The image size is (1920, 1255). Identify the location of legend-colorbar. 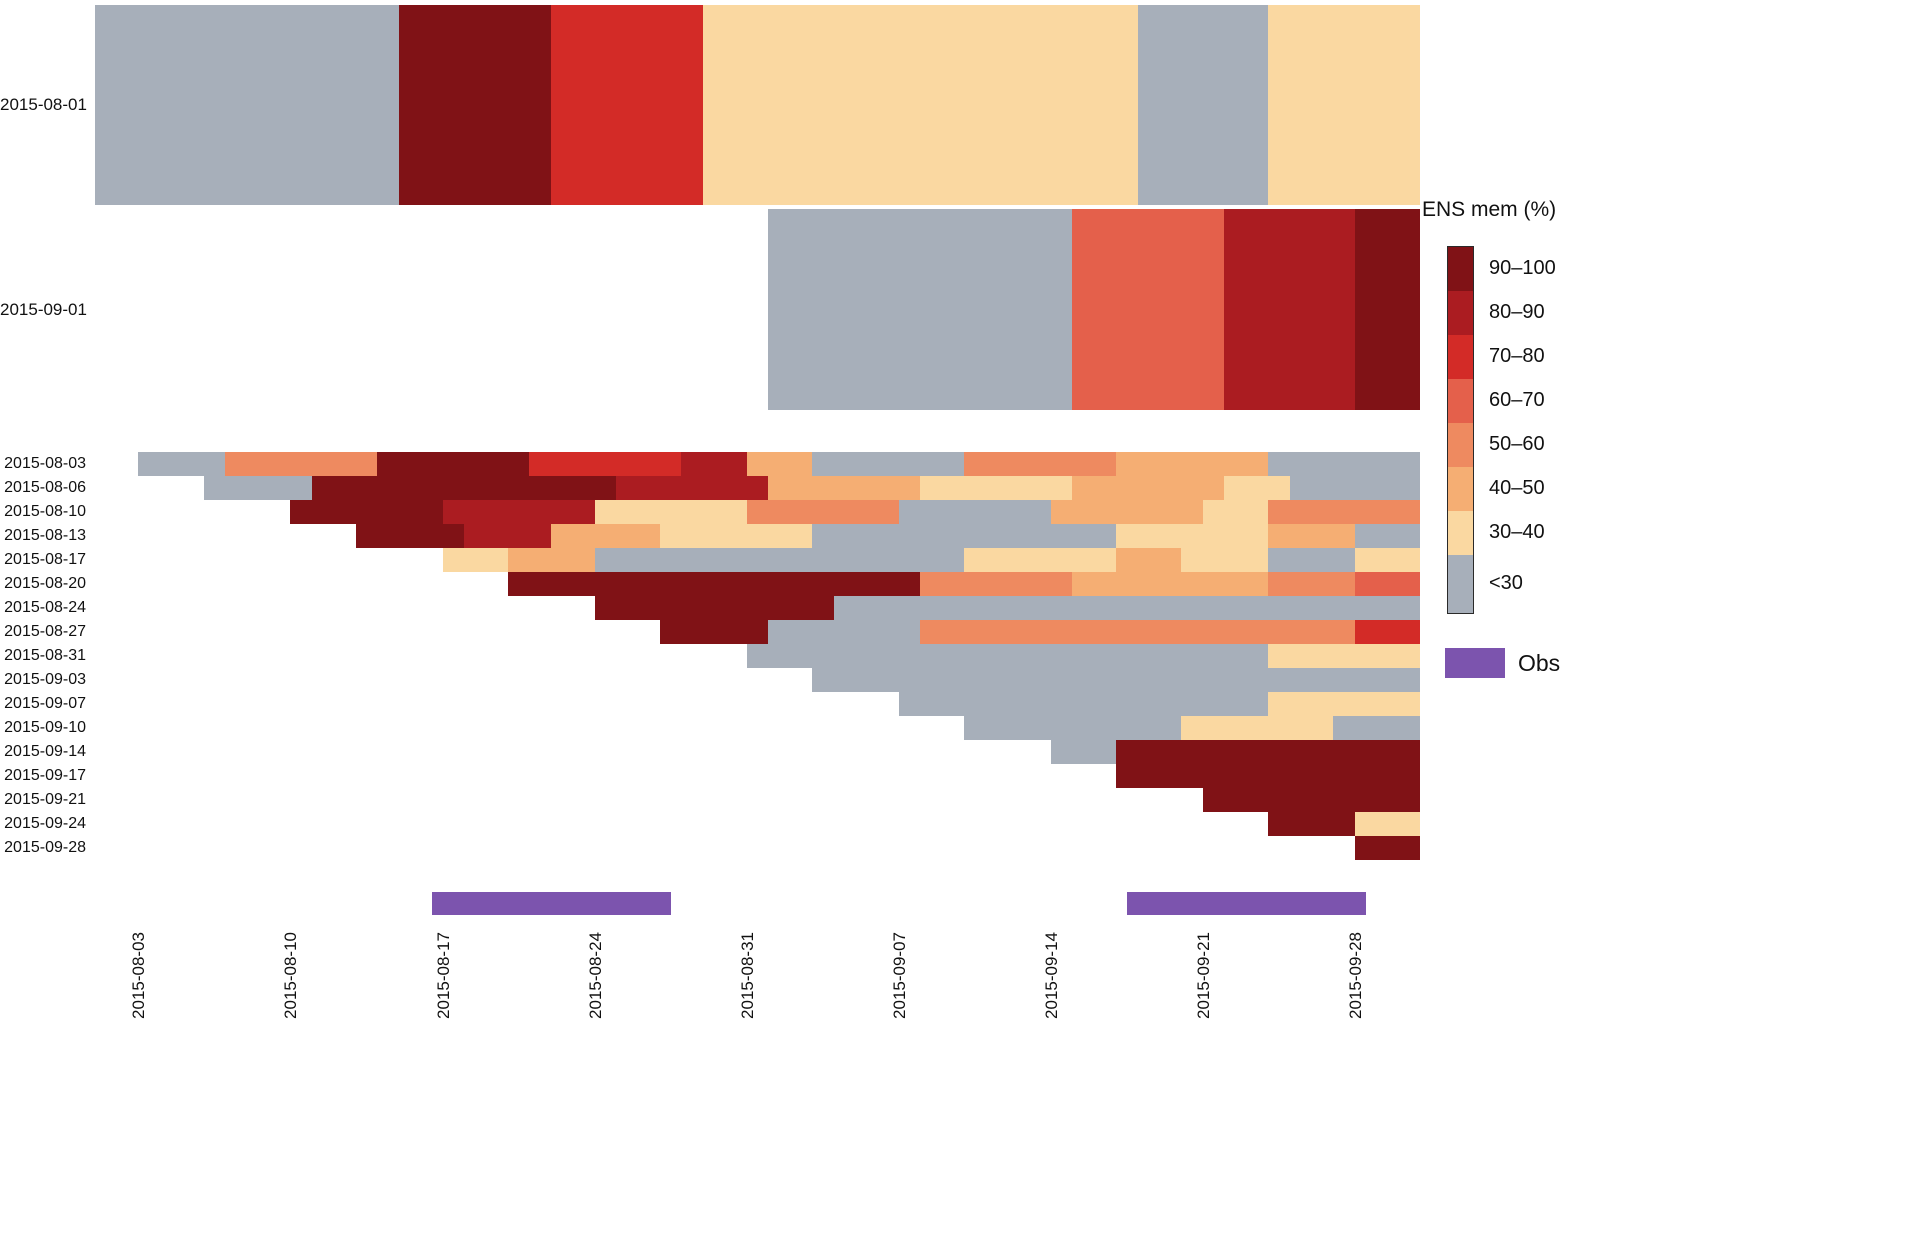
(1460, 430).